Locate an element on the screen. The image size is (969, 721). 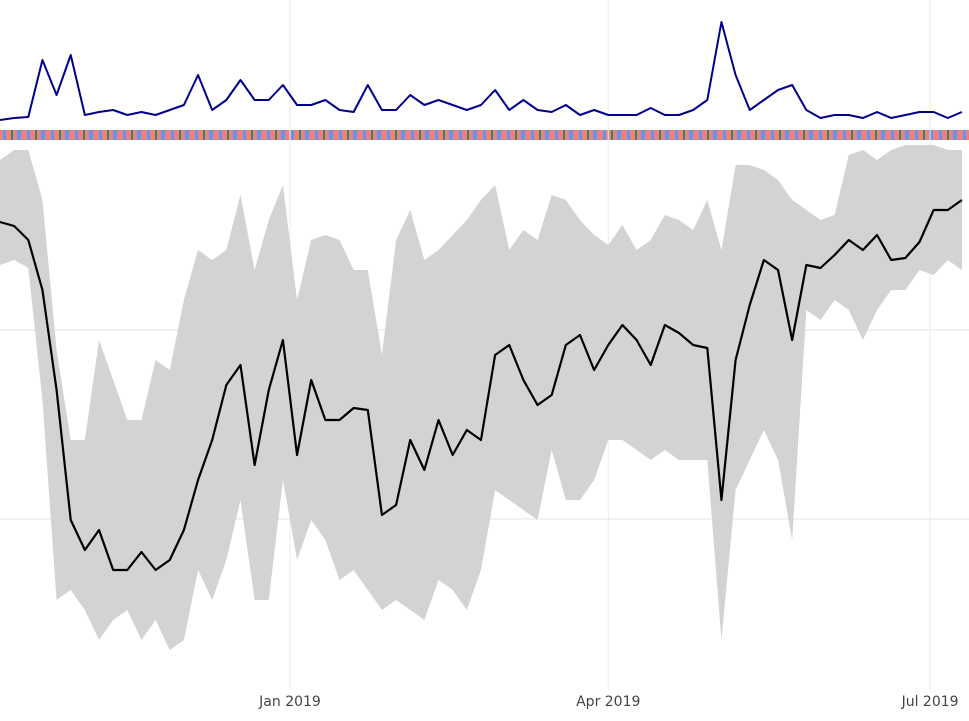
x-tick-label: Jul 2019 is located at coordinates (930, 702).